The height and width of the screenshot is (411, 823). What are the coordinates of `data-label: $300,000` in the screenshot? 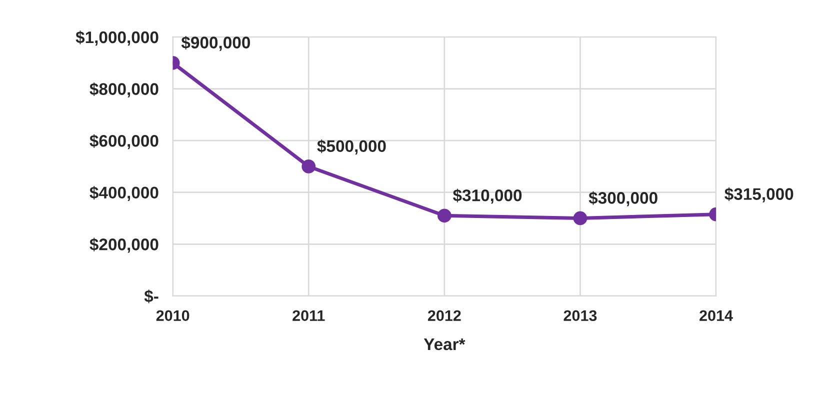 It's located at (623, 198).